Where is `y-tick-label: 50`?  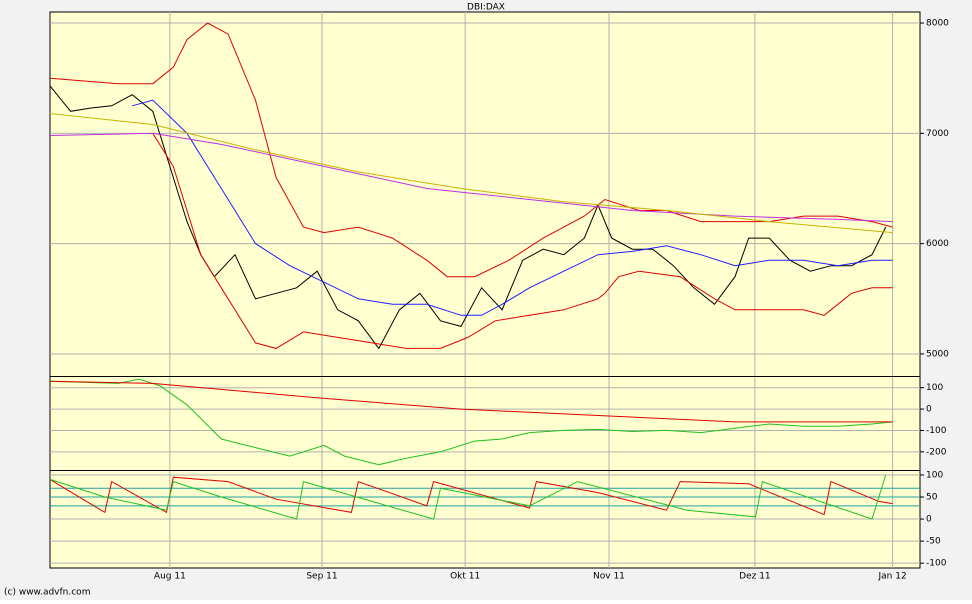
y-tick-label: 50 is located at coordinates (932, 498).